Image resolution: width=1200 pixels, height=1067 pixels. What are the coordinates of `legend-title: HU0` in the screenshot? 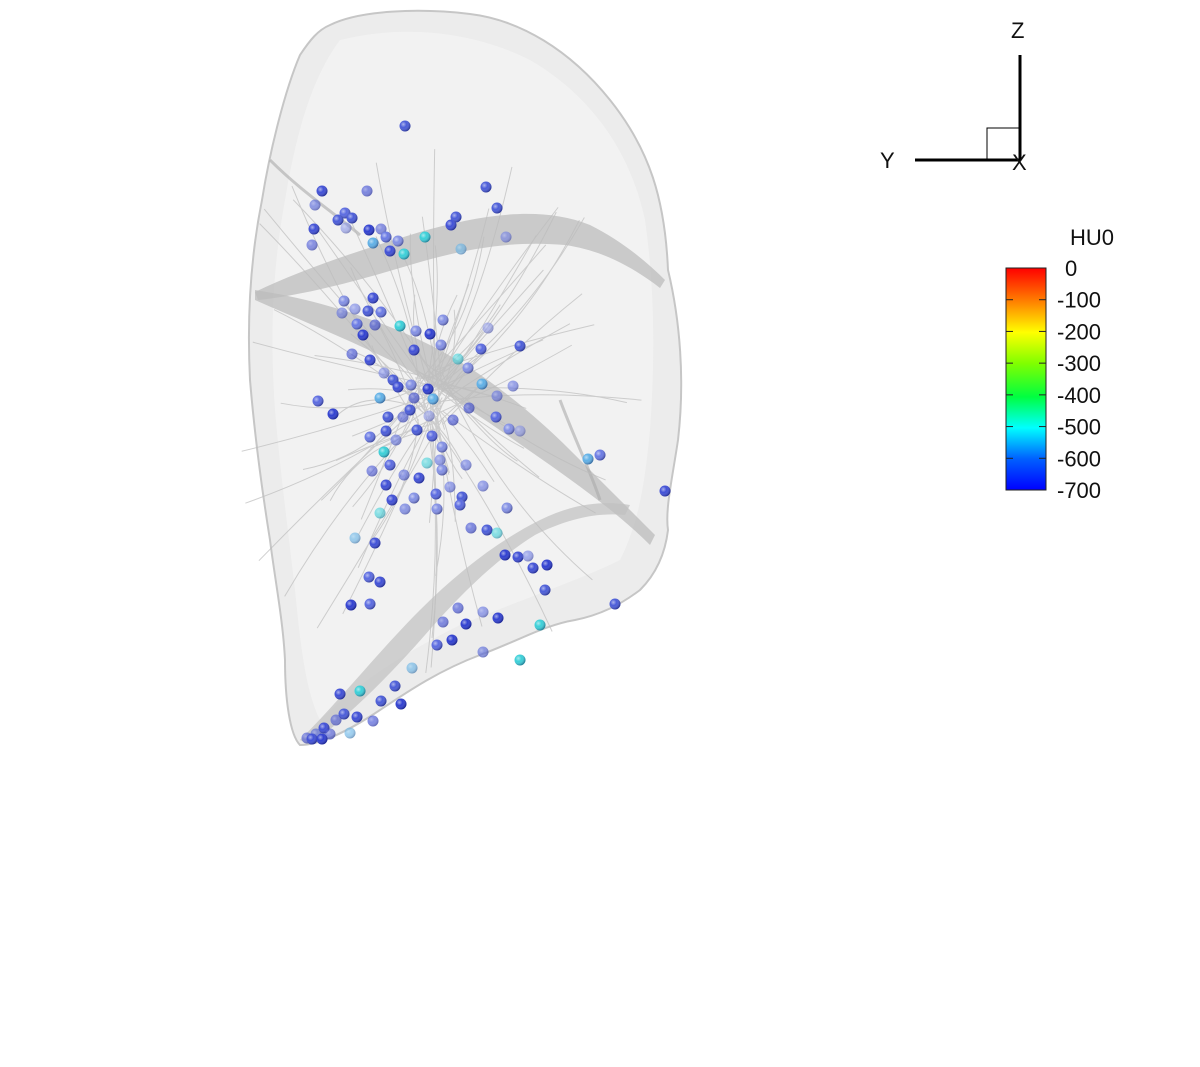 It's located at (1092, 237).